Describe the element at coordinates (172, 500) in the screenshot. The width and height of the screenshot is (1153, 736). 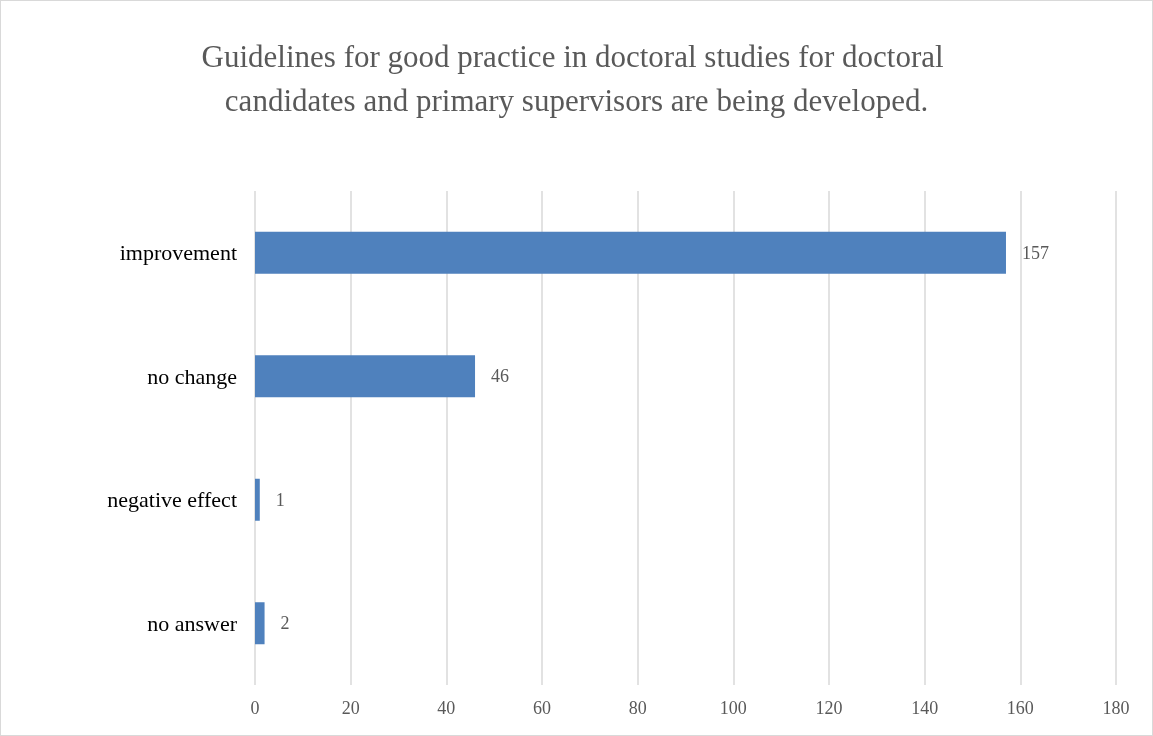
I see `y-tick-label: negative effect` at that location.